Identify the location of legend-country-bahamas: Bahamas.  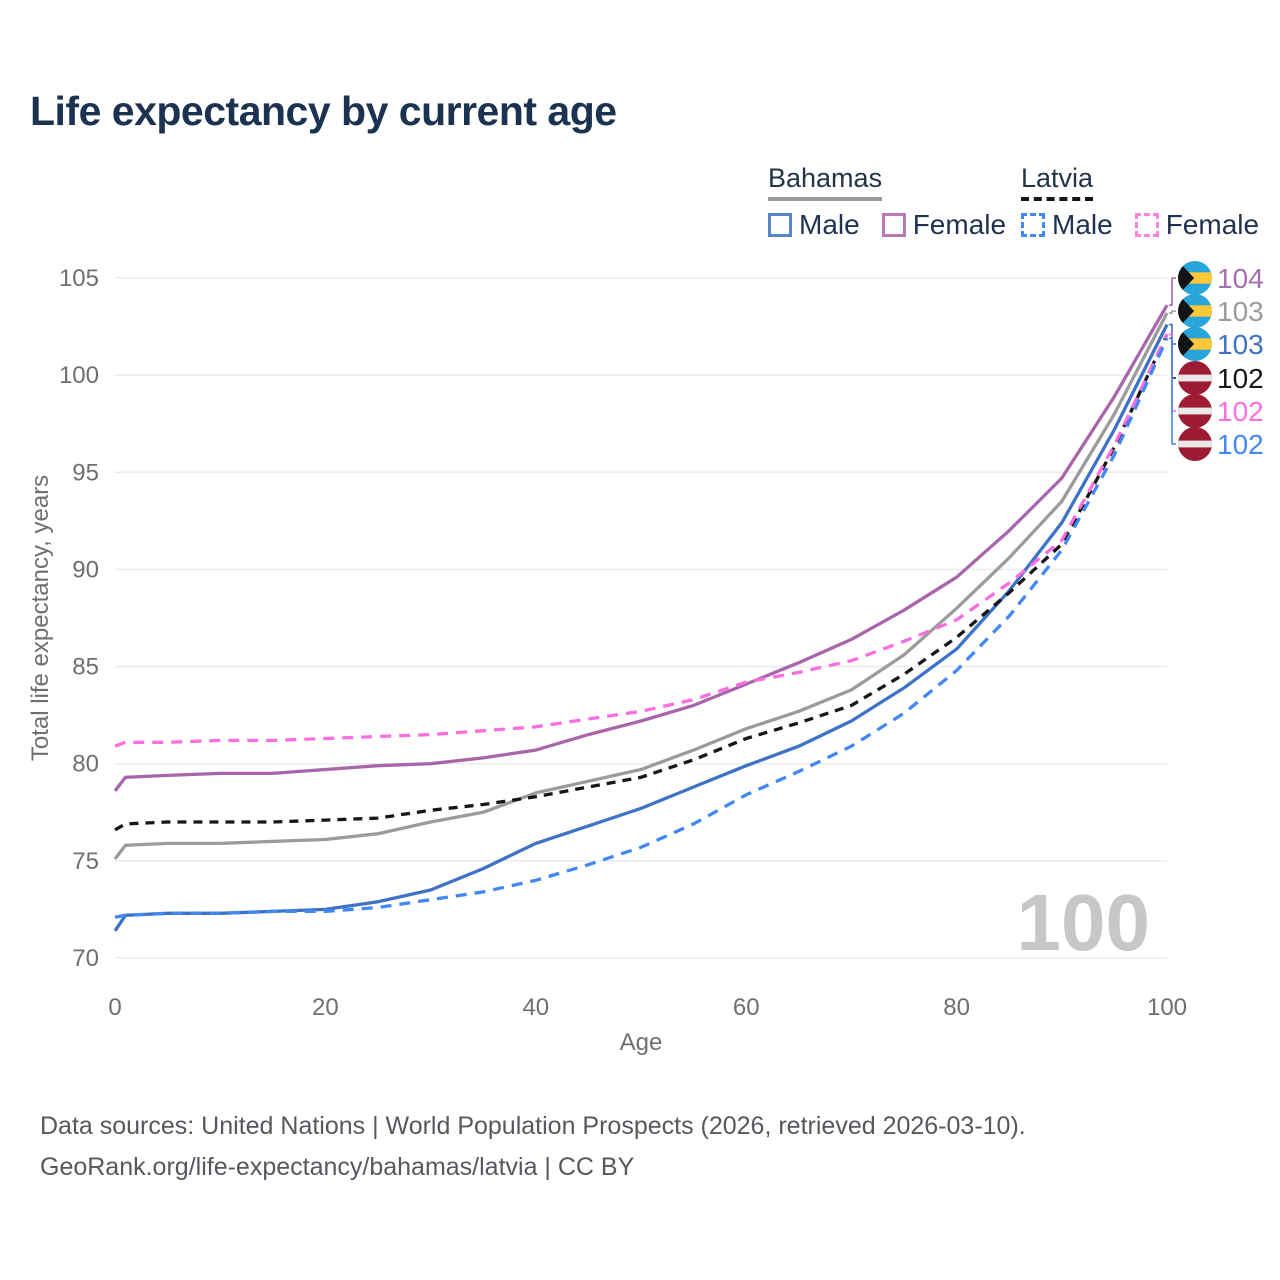
(825, 182).